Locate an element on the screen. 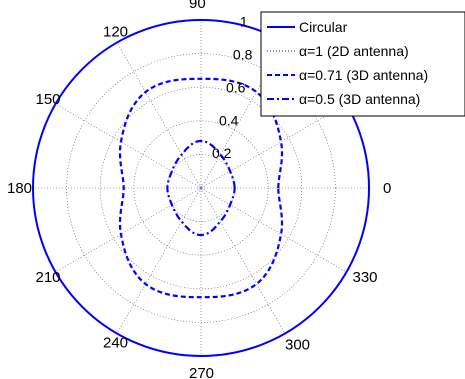 The width and height of the screenshot is (465, 379). angle-tick-label: 120 is located at coordinates (115, 32).